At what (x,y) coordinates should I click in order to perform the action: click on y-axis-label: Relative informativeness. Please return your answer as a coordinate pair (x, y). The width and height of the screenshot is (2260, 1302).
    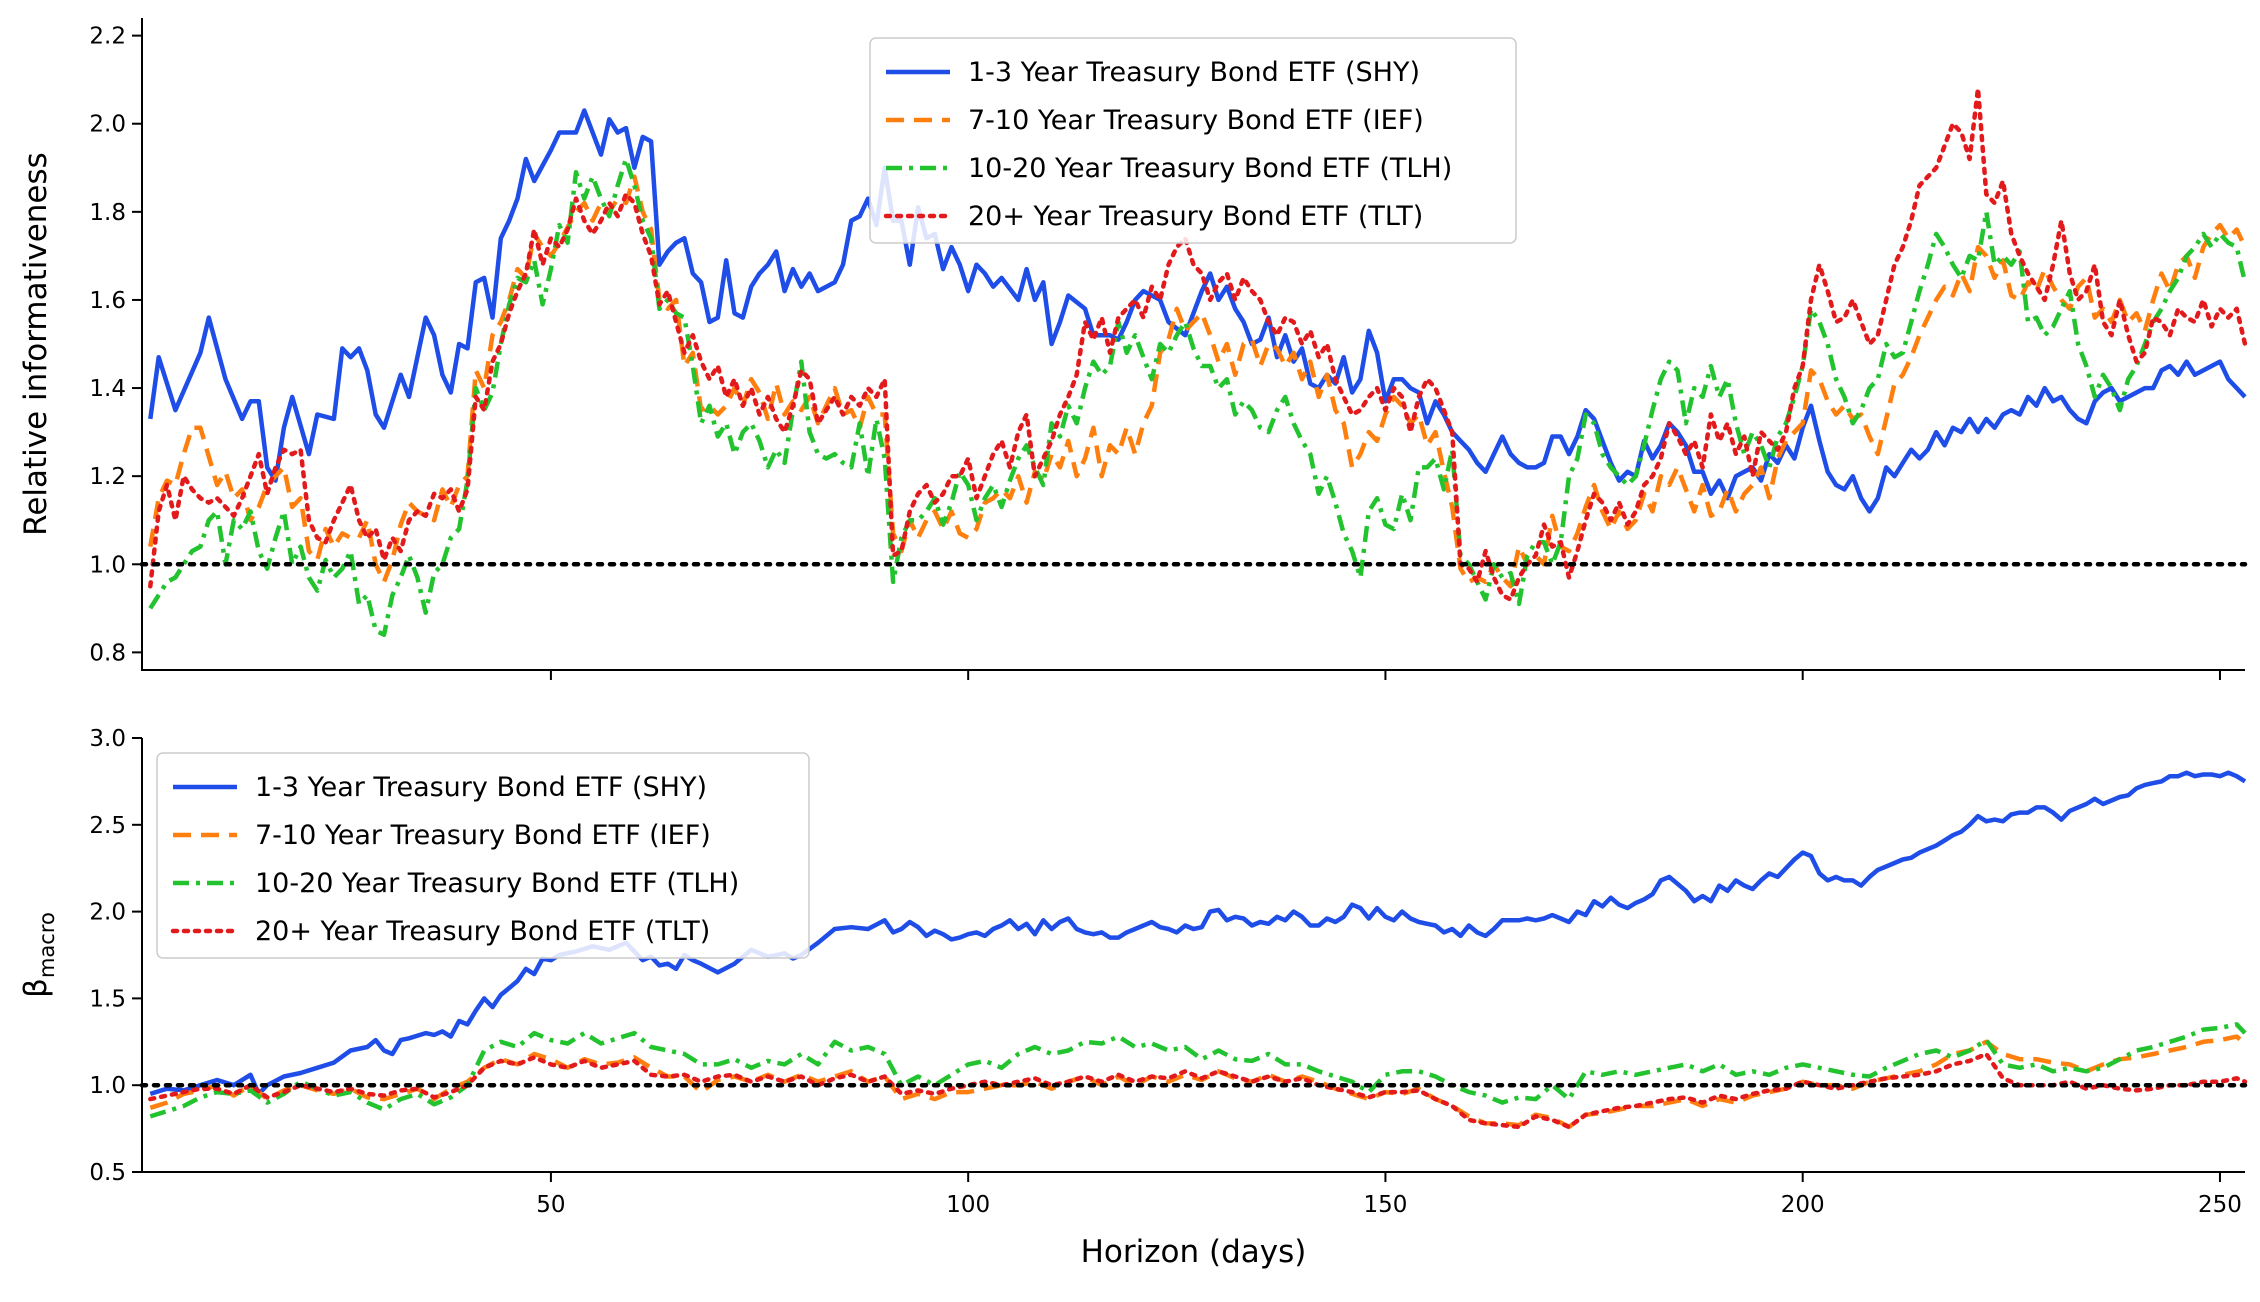
    Looking at the image, I should click on (36, 344).